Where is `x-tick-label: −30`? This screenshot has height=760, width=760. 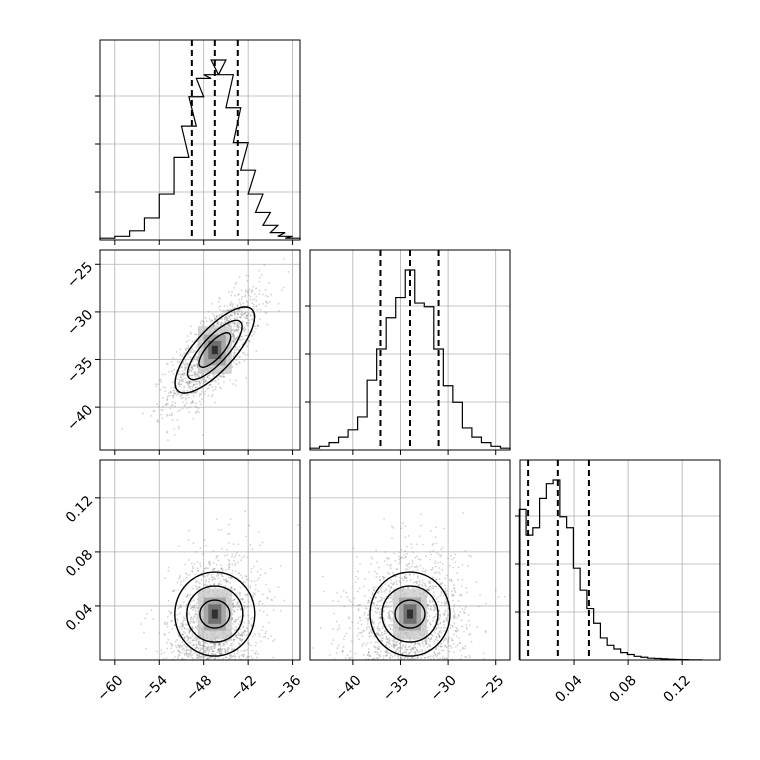
x-tick-label: −30 is located at coordinates (444, 688).